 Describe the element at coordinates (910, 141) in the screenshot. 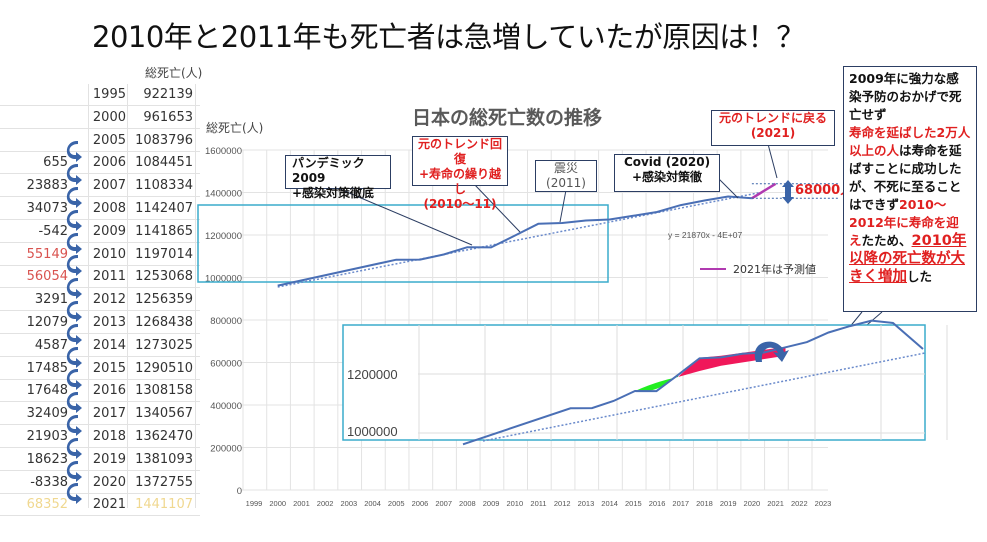

I see `note-highlight: 寿命を延ばした2万人以上の人` at that location.